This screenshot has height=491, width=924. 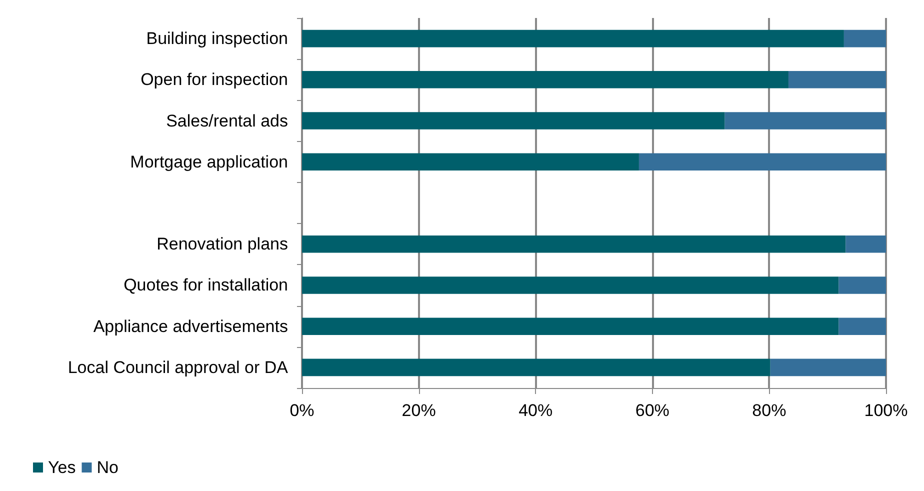 What do you see at coordinates (190, 326) in the screenshot?
I see `y-tick-label: Appliance advertisements` at bounding box center [190, 326].